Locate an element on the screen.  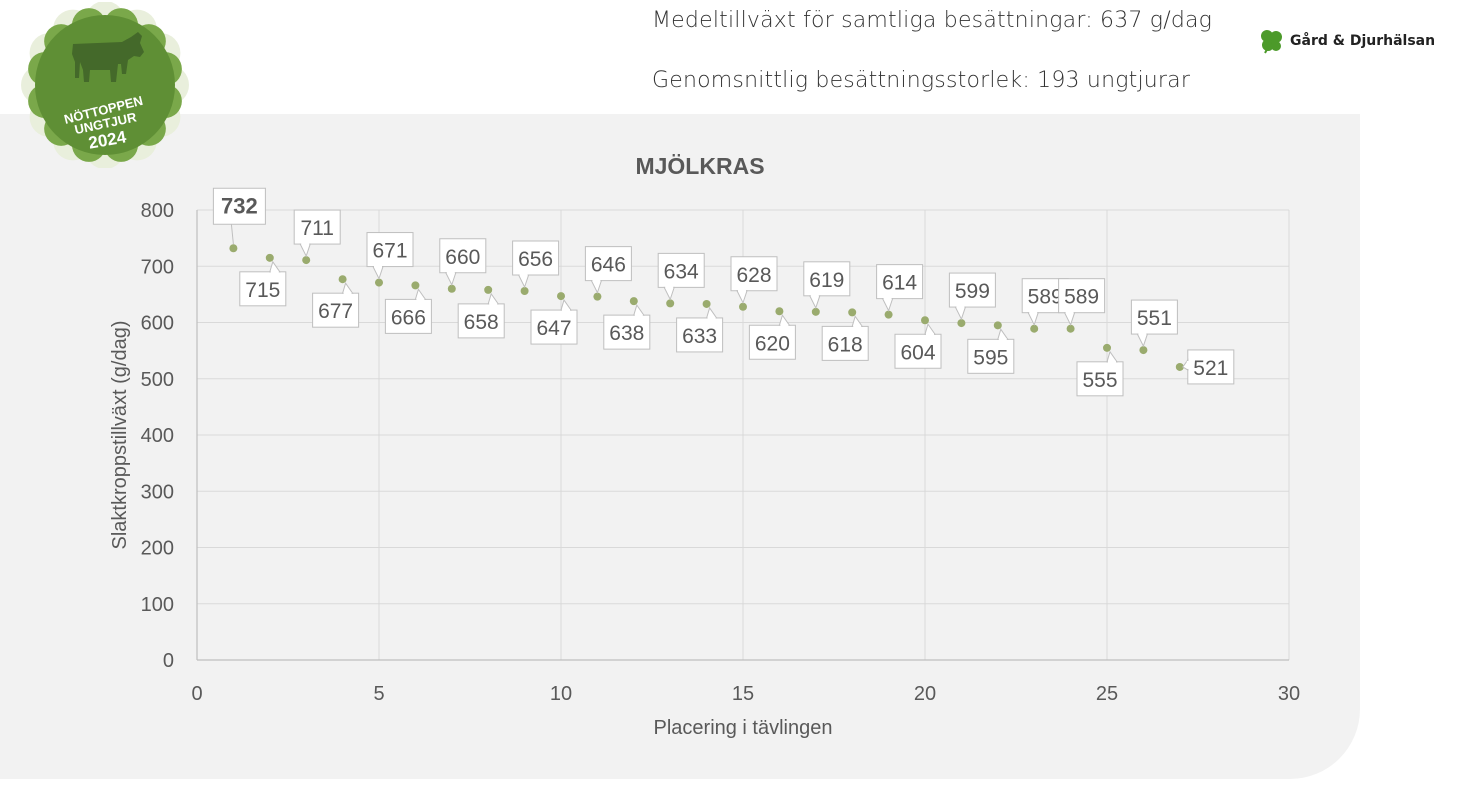
data-label-text: 633 is located at coordinates (699, 336).